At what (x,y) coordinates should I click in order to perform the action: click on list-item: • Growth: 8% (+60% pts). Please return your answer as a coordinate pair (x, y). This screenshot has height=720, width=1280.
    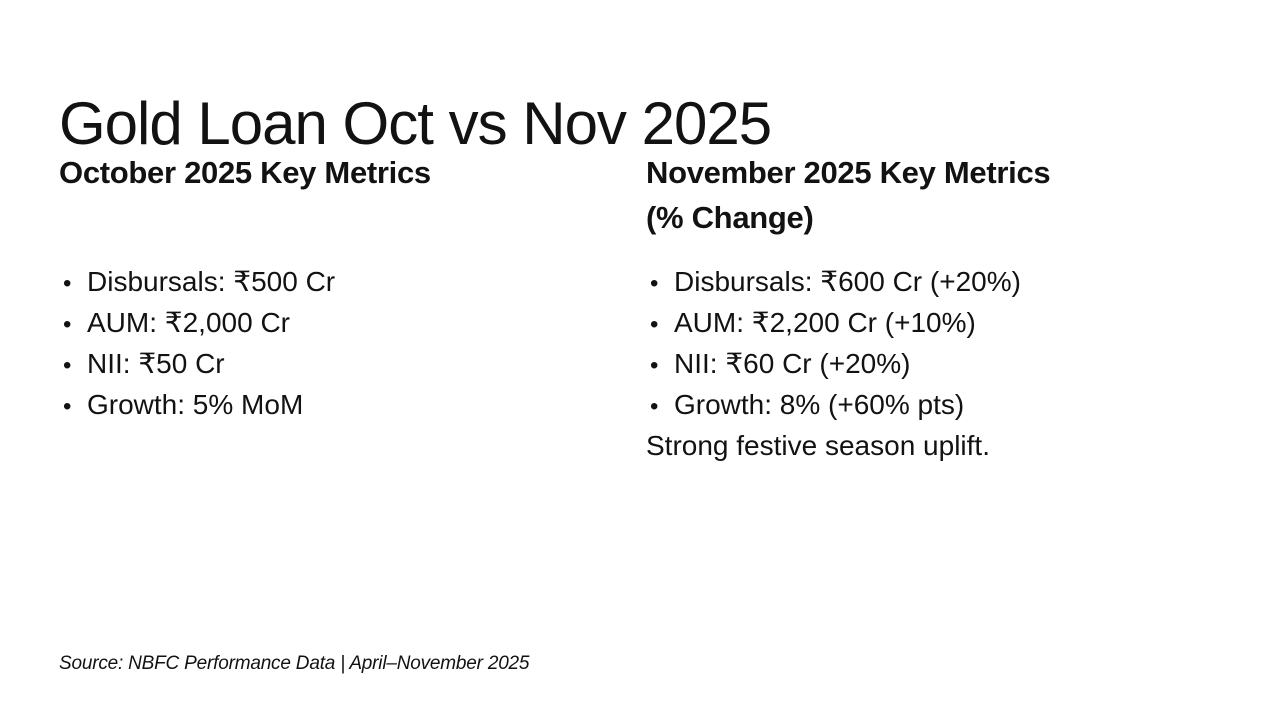
    Looking at the image, I should click on (930, 405).